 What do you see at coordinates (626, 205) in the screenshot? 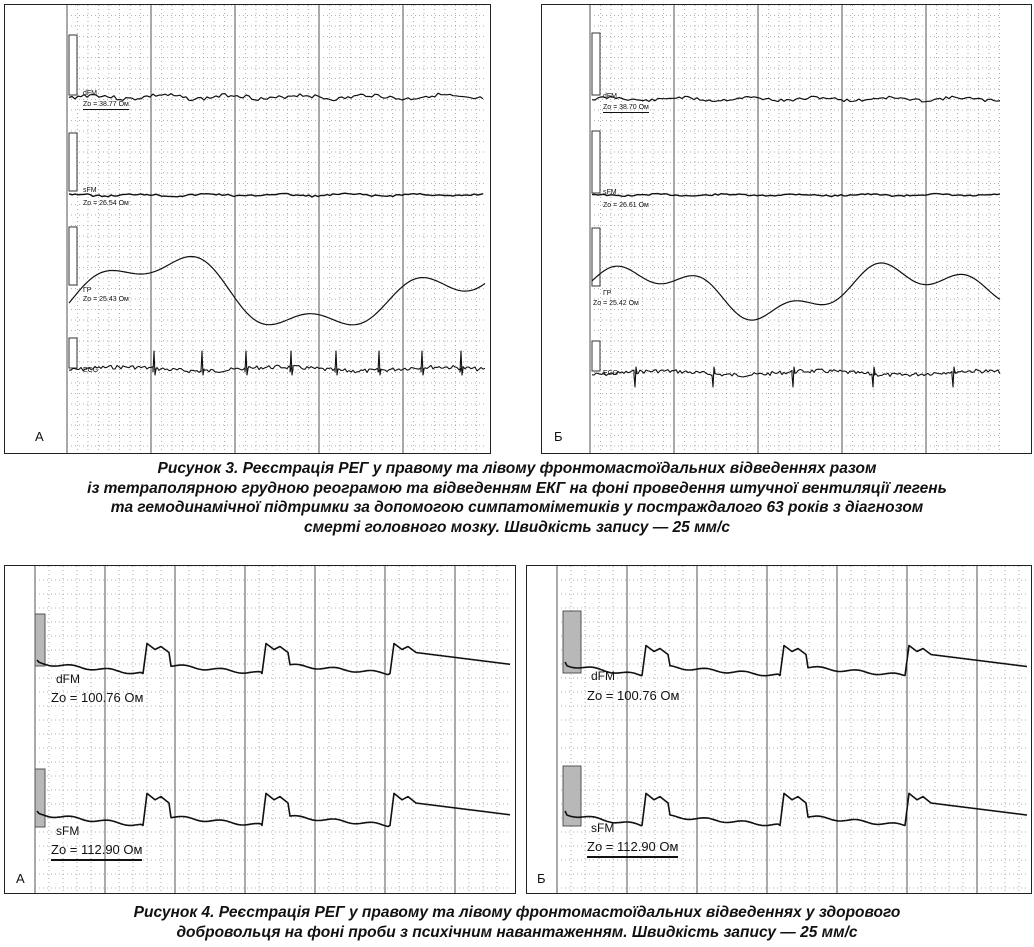
I see `fig3b-sfm-zo: Zo = 26.61 Ом` at bounding box center [626, 205].